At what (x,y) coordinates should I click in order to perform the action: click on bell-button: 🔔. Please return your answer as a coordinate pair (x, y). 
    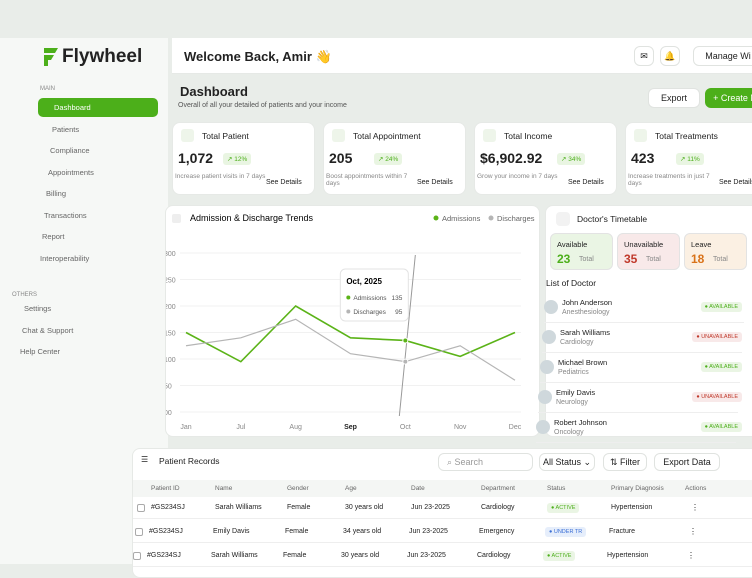
    Looking at the image, I should click on (670, 56).